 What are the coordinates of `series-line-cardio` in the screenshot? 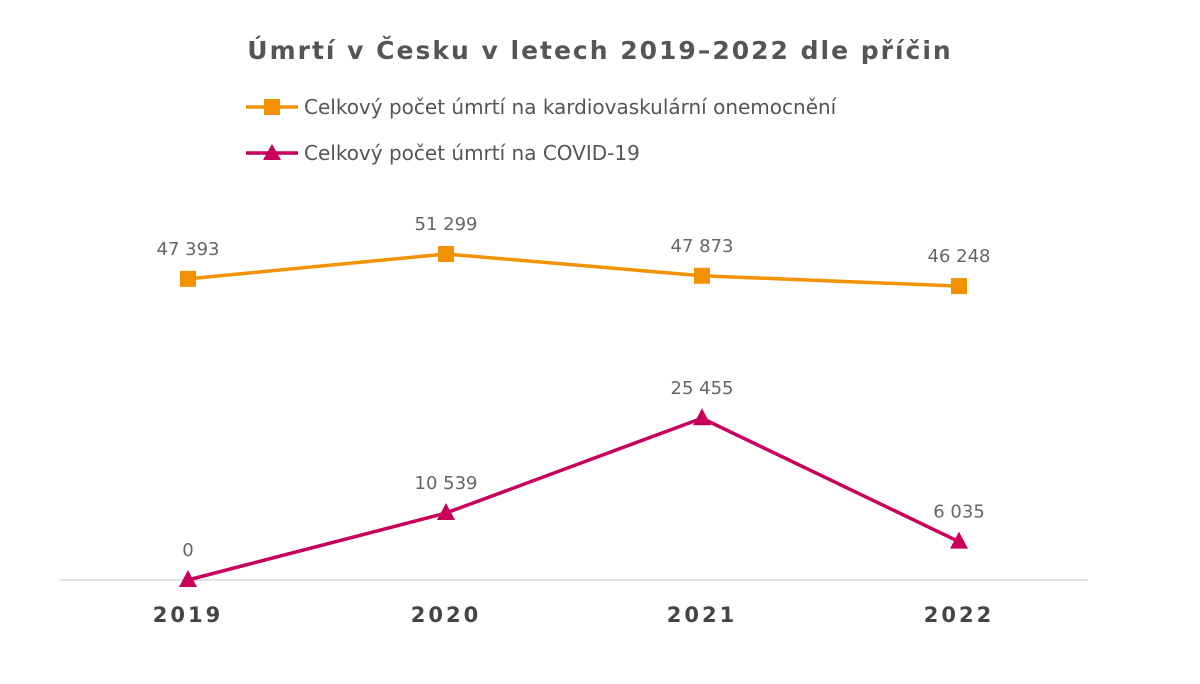 It's located at (573, 270).